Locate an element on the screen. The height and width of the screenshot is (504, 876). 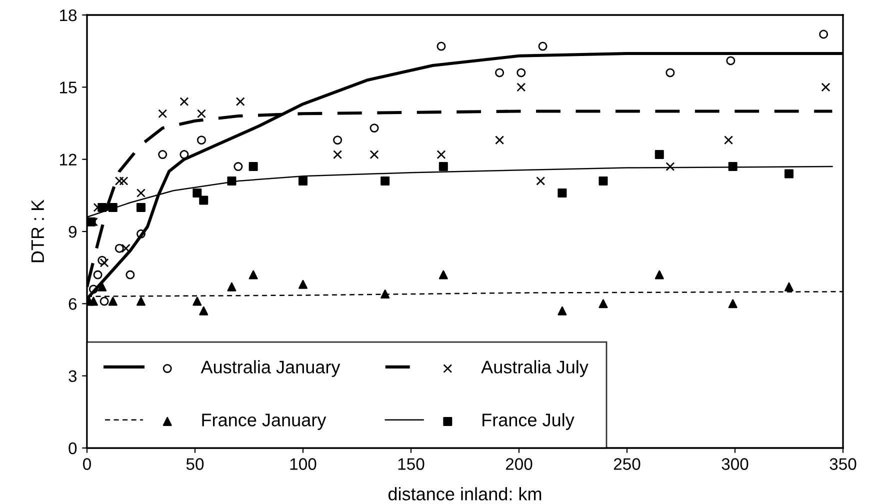
x-tick-label: 200 is located at coordinates (519, 464).